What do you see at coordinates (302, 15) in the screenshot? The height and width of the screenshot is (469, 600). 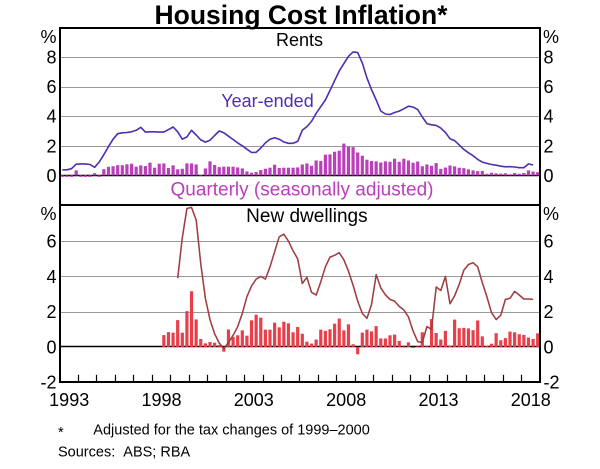 I see `svg-text: Housing Cost Inflation*` at bounding box center [302, 15].